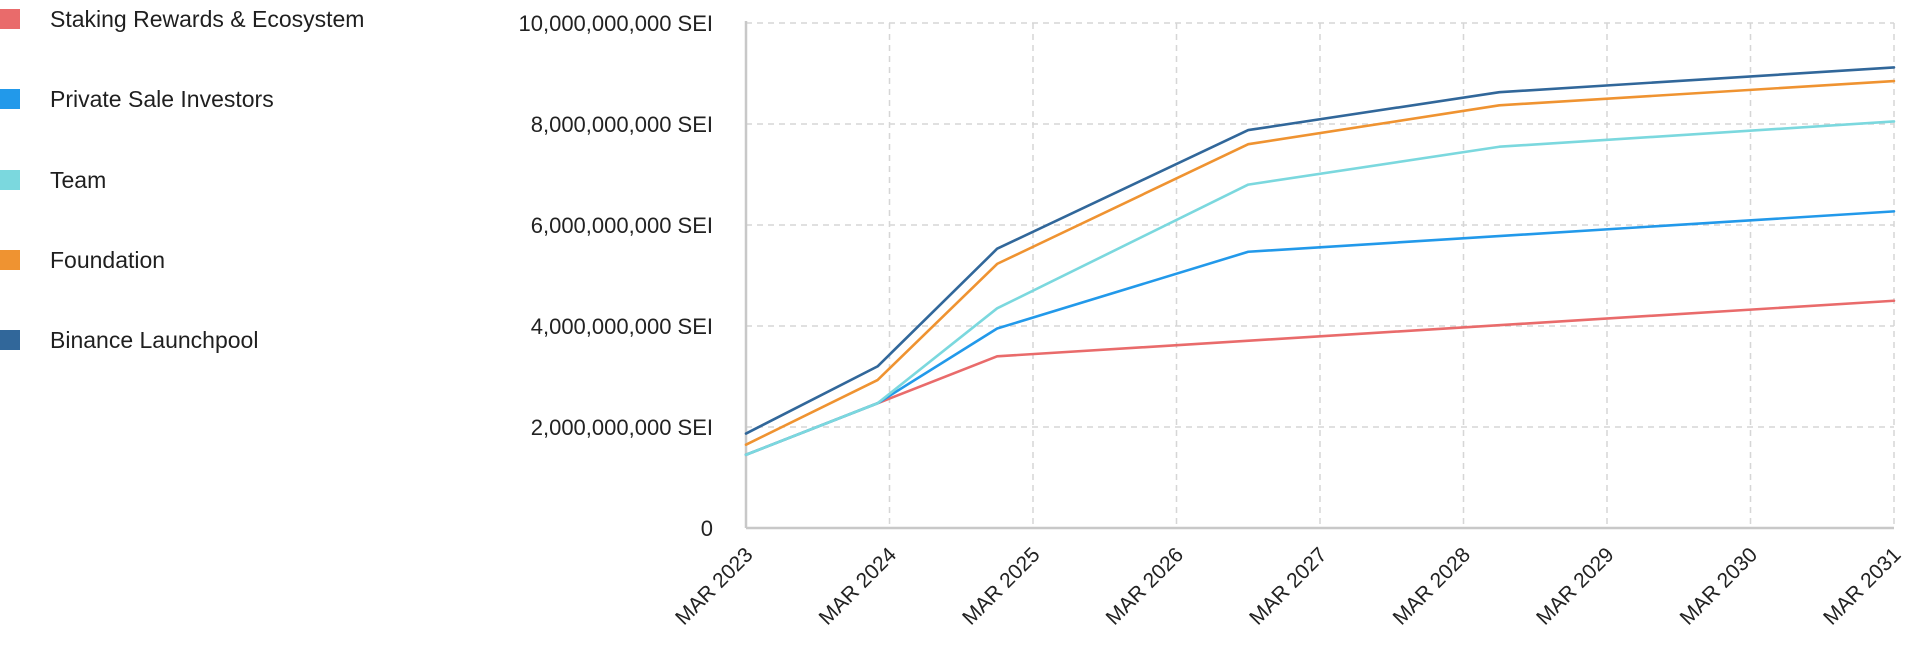 Image resolution: width=1920 pixels, height=647 pixels. Describe the element at coordinates (10, 99) in the screenshot. I see `legend-swatch-private-sale` at that location.